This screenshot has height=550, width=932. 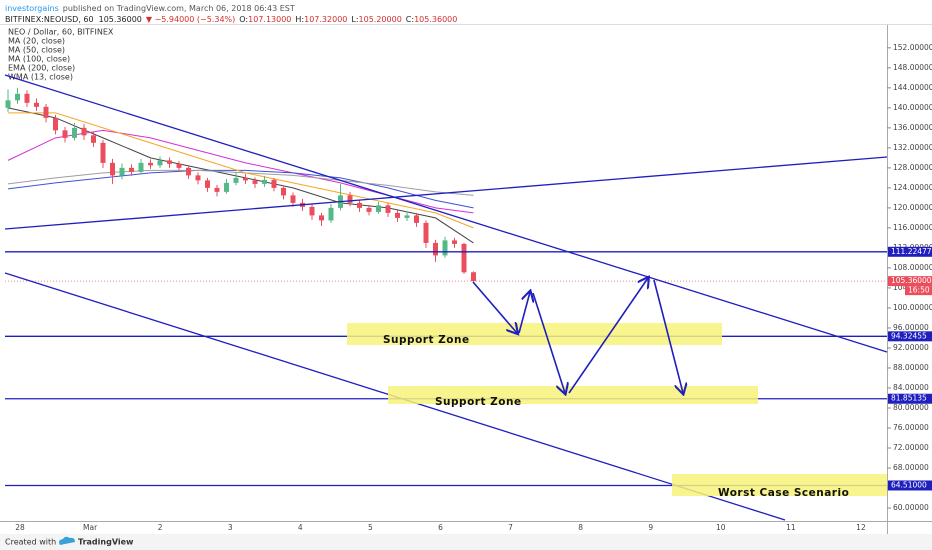 What do you see at coordinates (67, 540) in the screenshot?
I see `logo` at bounding box center [67, 540].